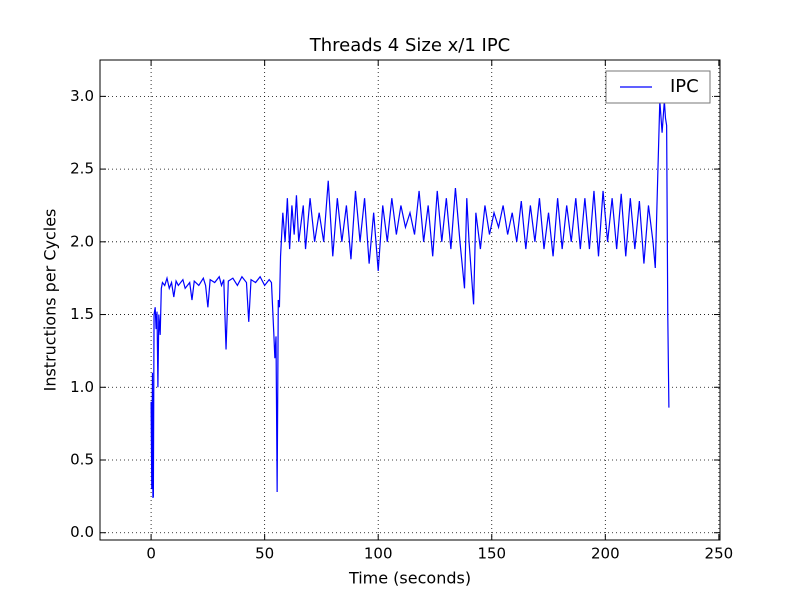 The image size is (800, 604). What do you see at coordinates (378, 554) in the screenshot?
I see `x-tick-label: 100` at bounding box center [378, 554].